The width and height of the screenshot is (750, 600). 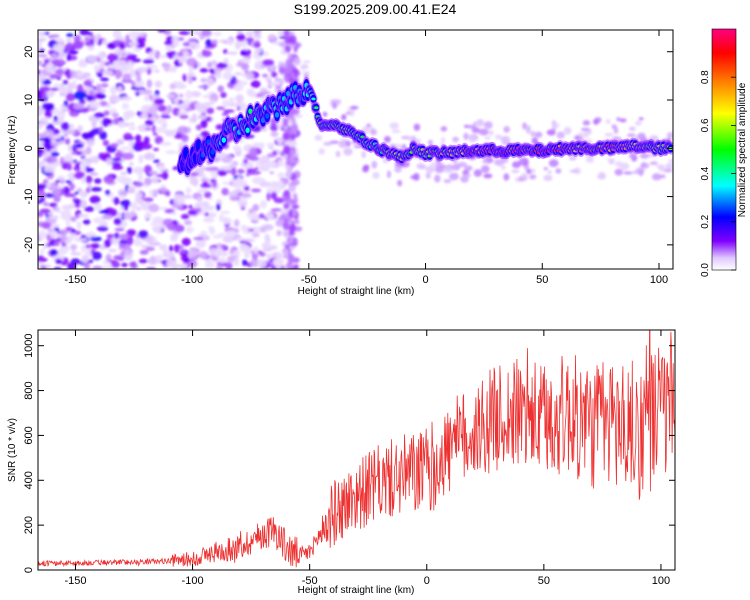 I want to click on y-tick-label: 0, so click(x=29, y=570).